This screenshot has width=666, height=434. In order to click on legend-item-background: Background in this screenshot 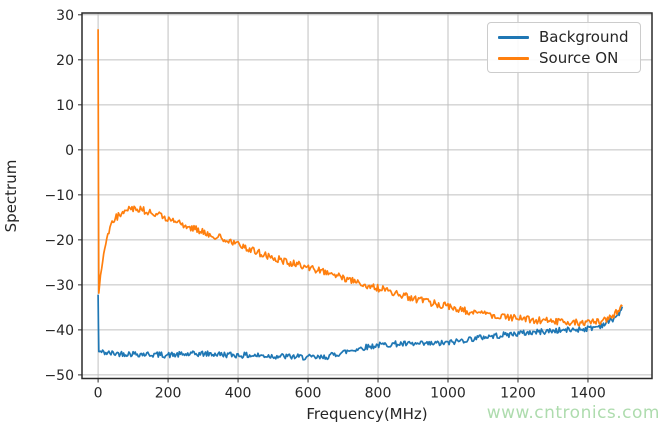, I will do `click(564, 37)`.